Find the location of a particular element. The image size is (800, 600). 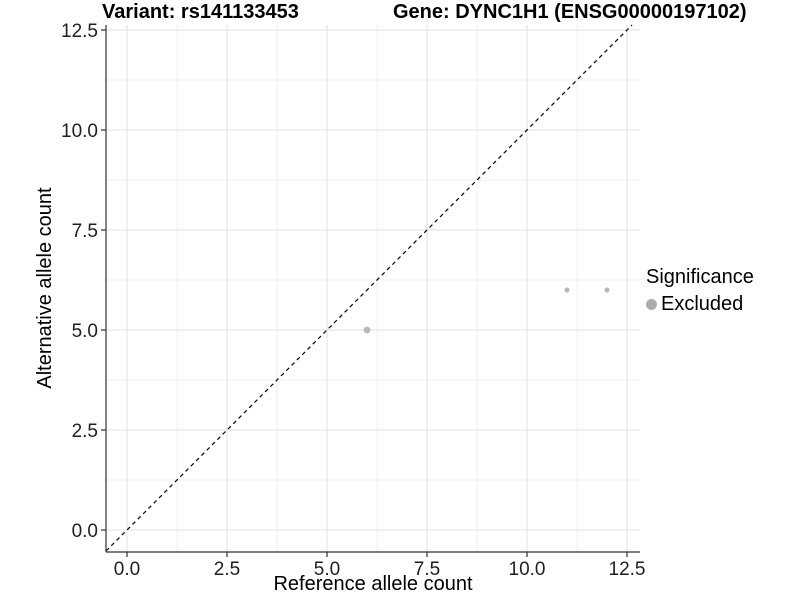

y-tick-label: 5.0 is located at coordinates (85, 331).